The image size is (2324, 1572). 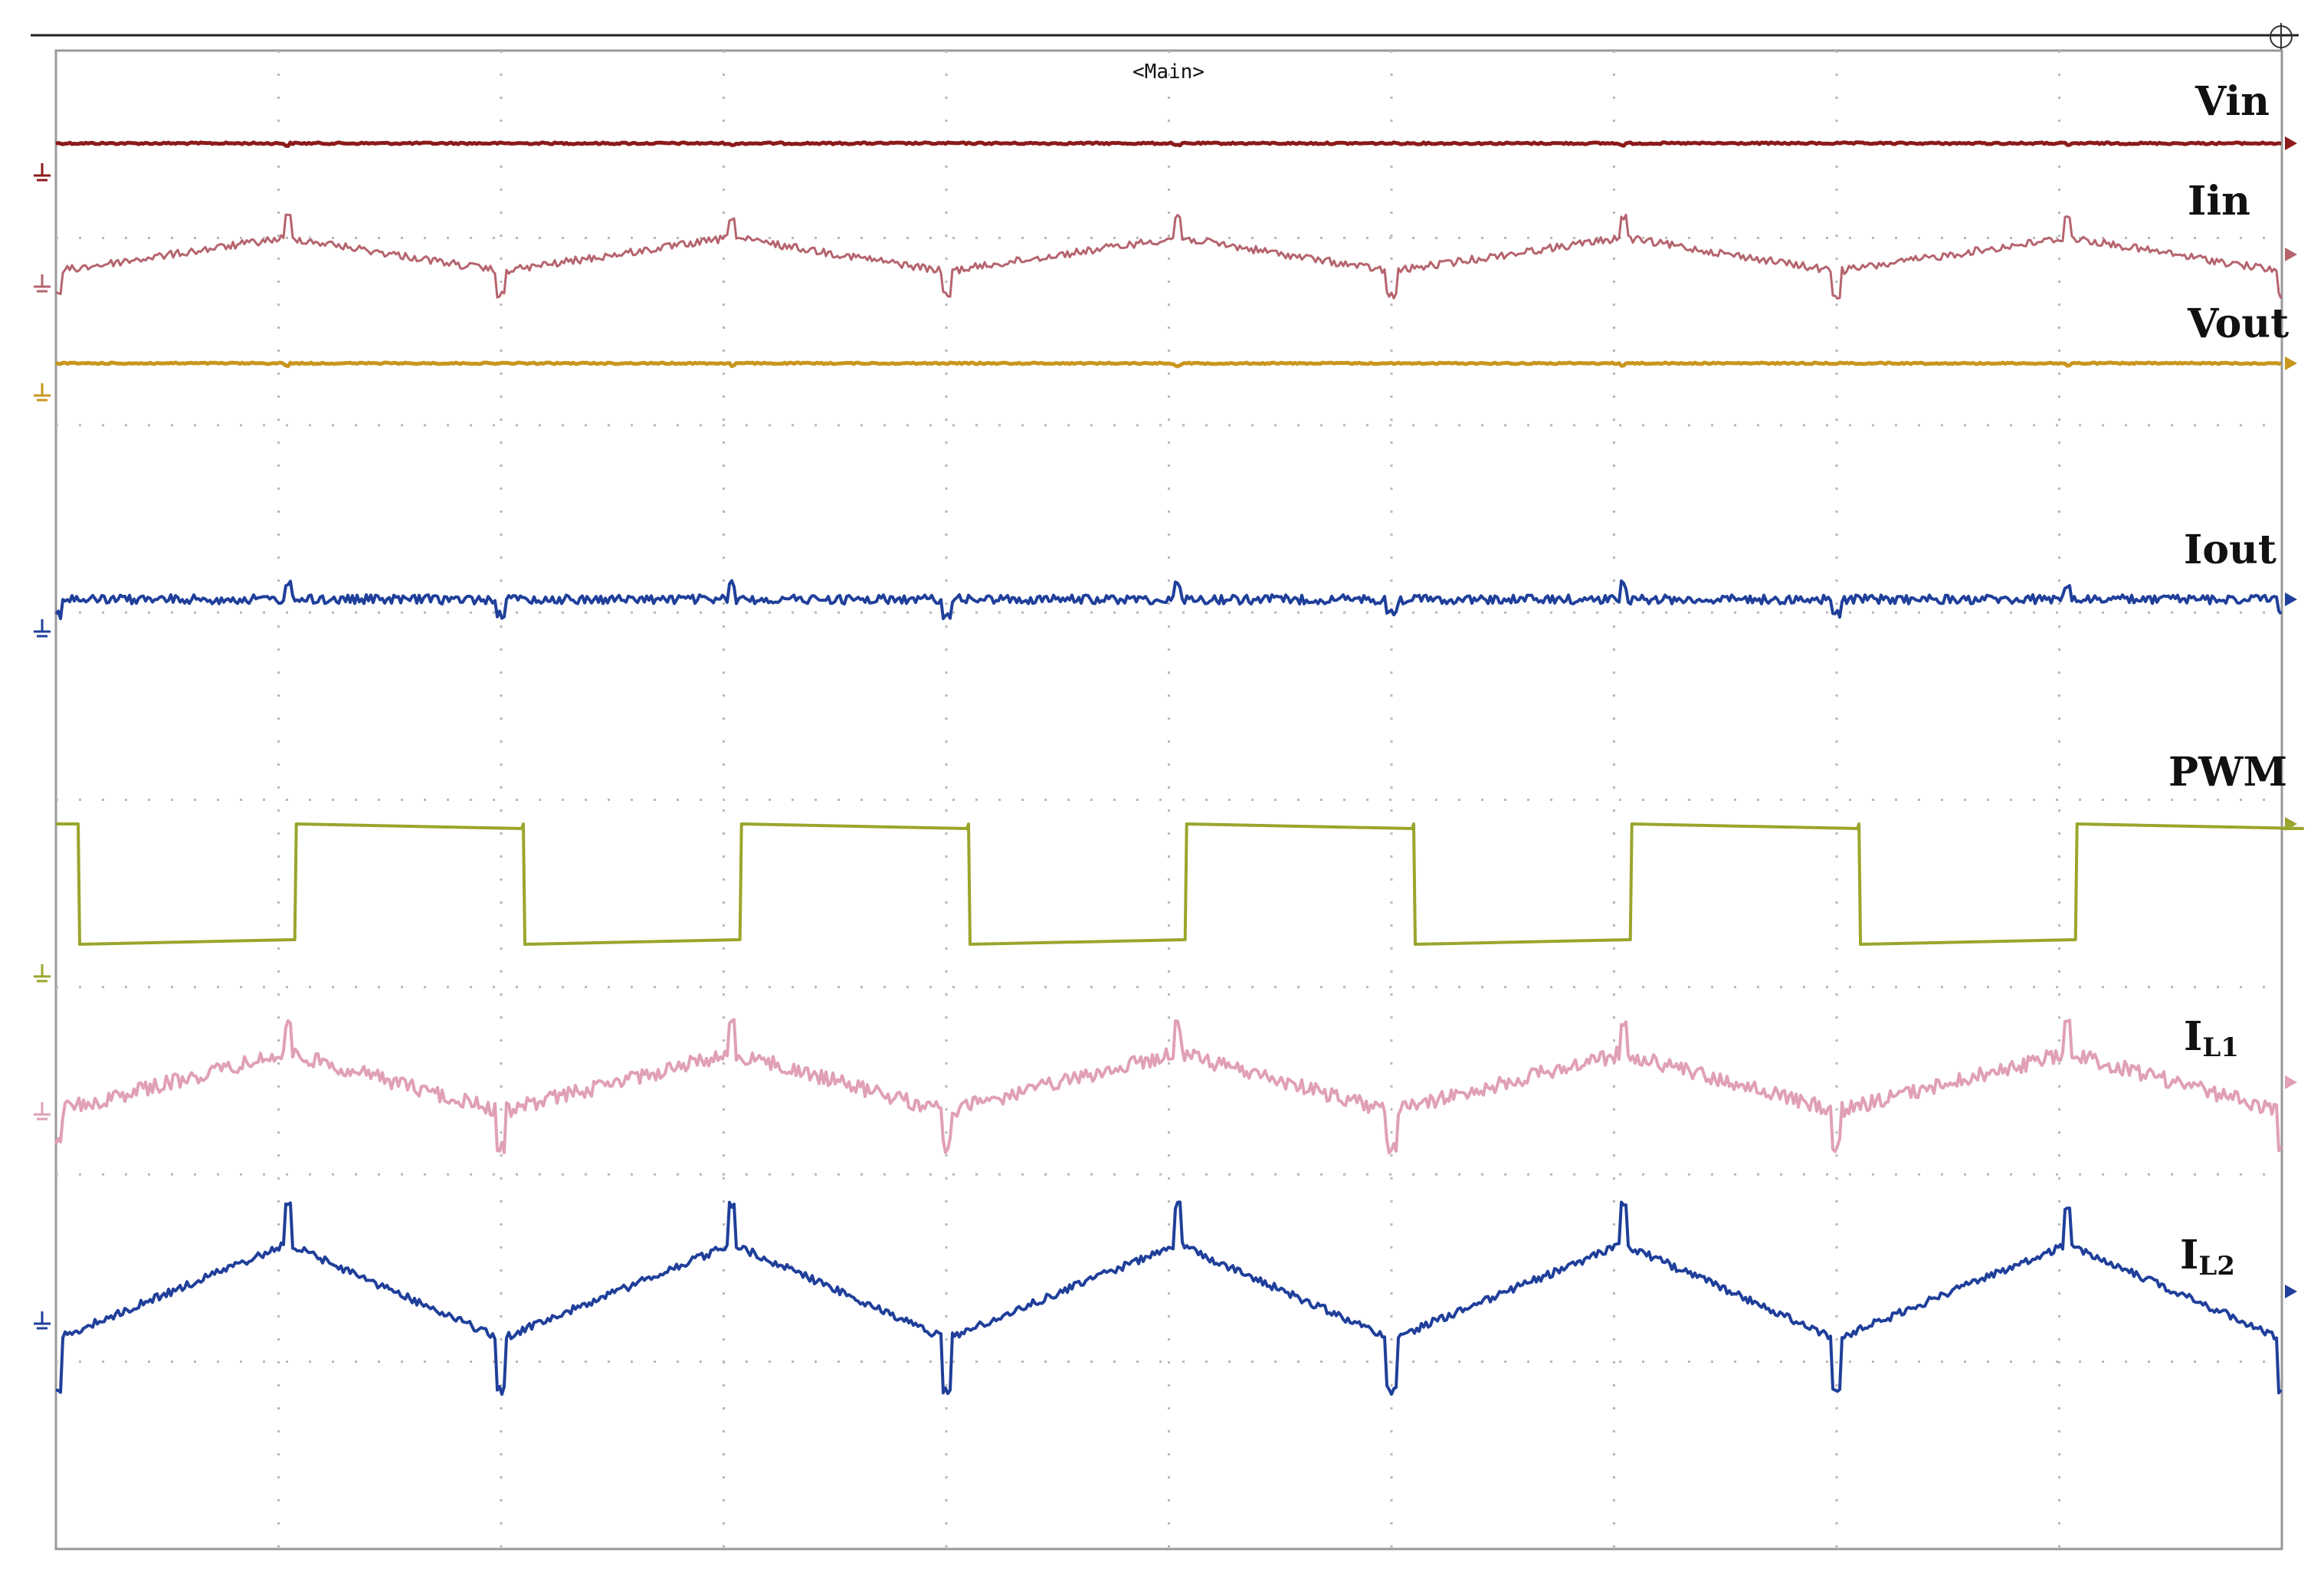 I want to click on trace-pwm, so click(x=1180, y=884).